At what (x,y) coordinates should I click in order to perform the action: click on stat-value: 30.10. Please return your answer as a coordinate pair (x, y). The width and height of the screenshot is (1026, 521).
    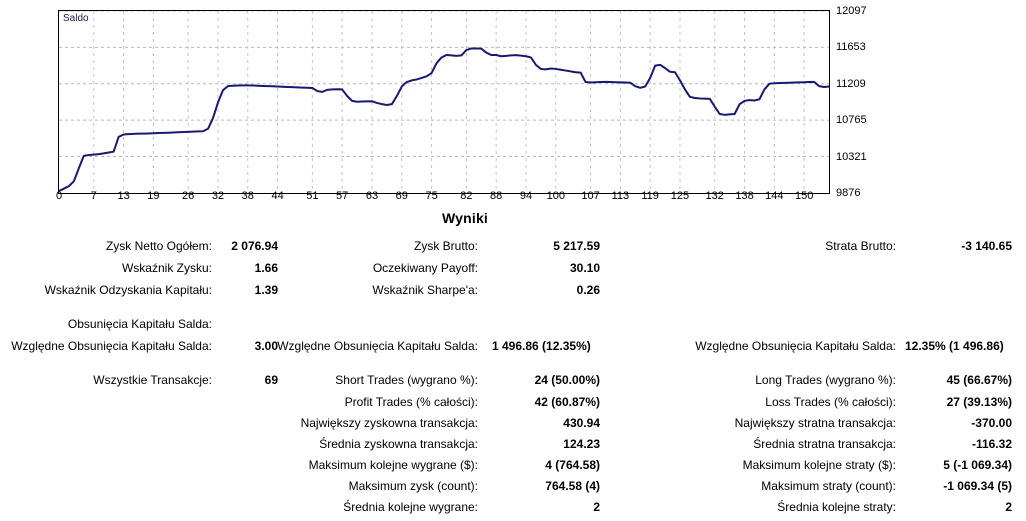
    Looking at the image, I should click on (584, 268).